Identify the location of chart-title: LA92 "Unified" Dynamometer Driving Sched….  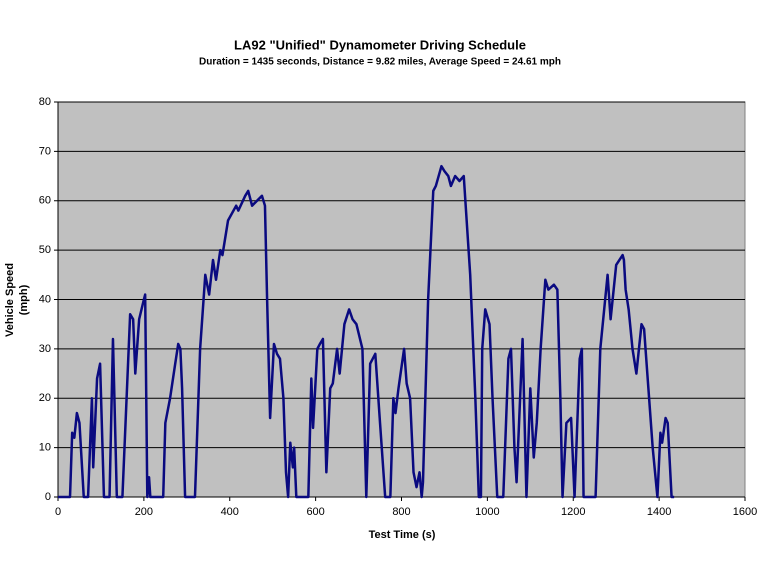
(380, 44).